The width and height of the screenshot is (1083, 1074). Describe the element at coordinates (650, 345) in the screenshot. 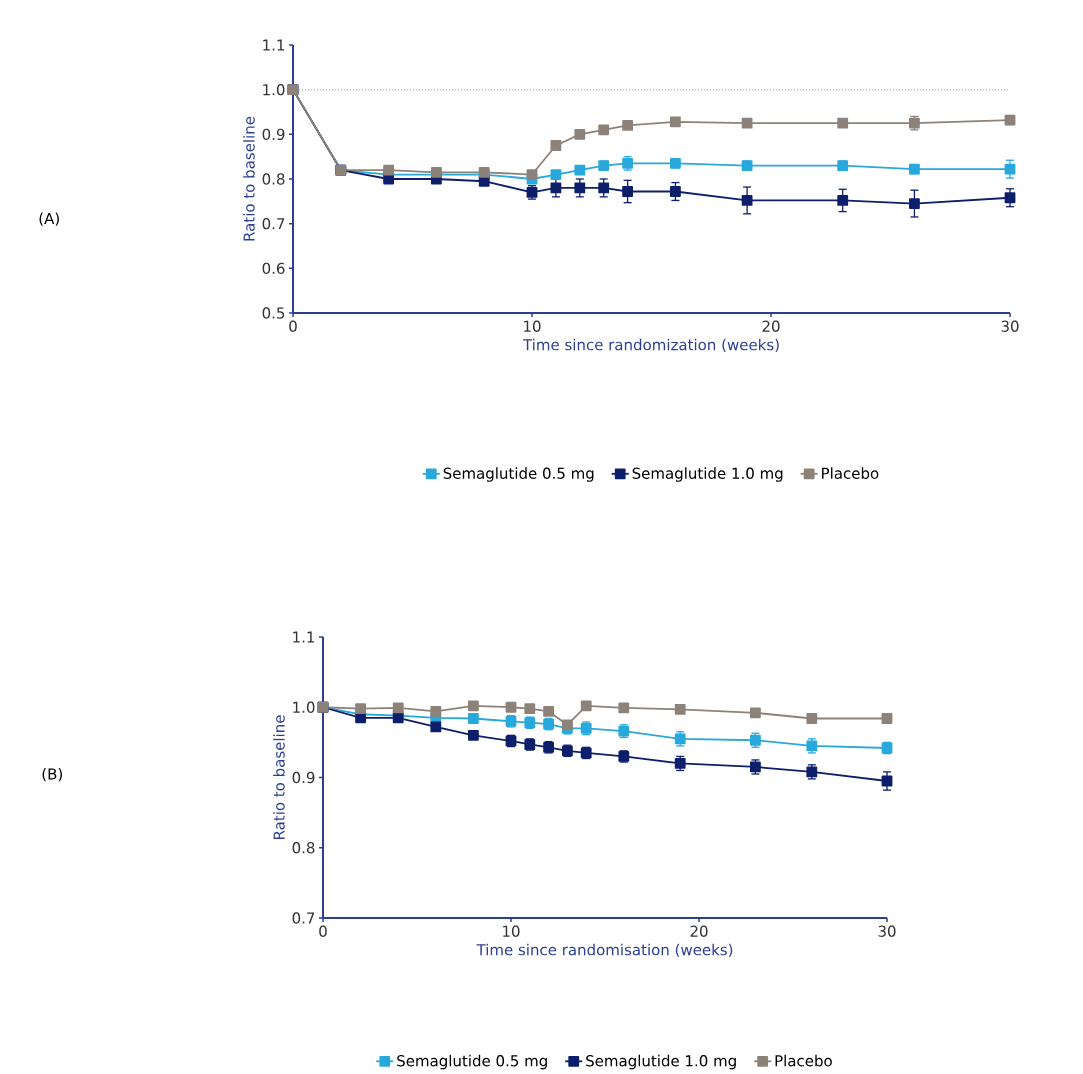

I see `x-axis-title: Time since randomization (weeks)` at that location.